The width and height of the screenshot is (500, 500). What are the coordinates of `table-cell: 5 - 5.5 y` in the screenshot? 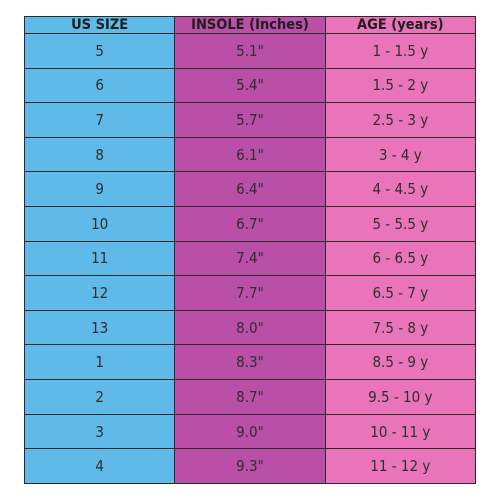 It's located at (400, 224).